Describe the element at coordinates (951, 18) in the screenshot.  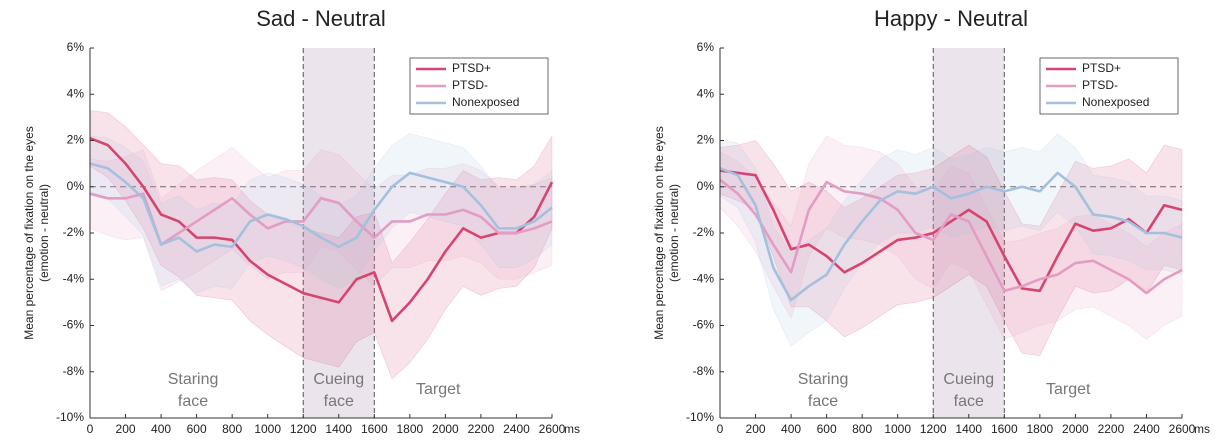
I see `chart-title: Happy - Neutral` at that location.